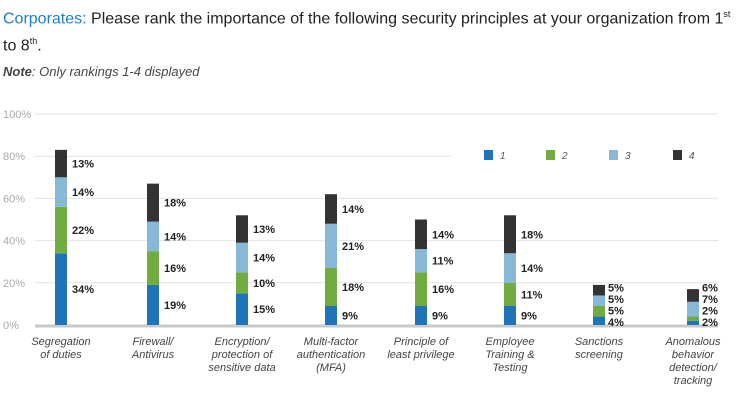 The image size is (750, 403). What do you see at coordinates (33, 41) in the screenshot?
I see `title-sup-2: th` at bounding box center [33, 41].